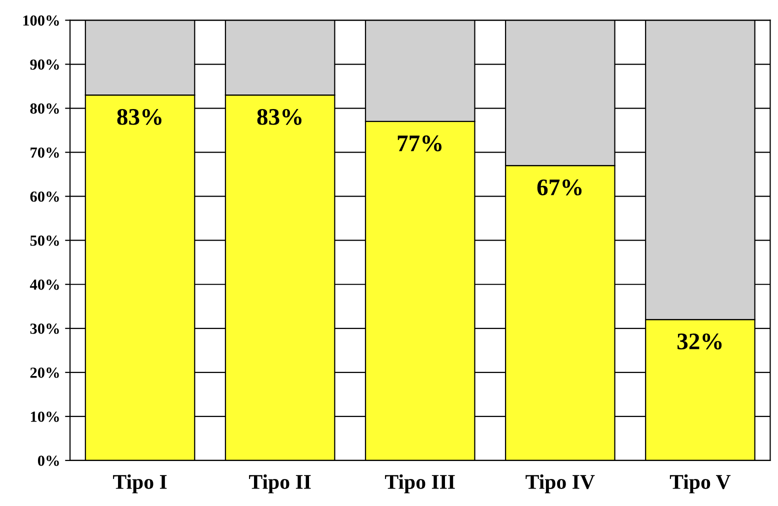  What do you see at coordinates (44, 240) in the screenshot?
I see `y-tick-label: 50%` at bounding box center [44, 240].